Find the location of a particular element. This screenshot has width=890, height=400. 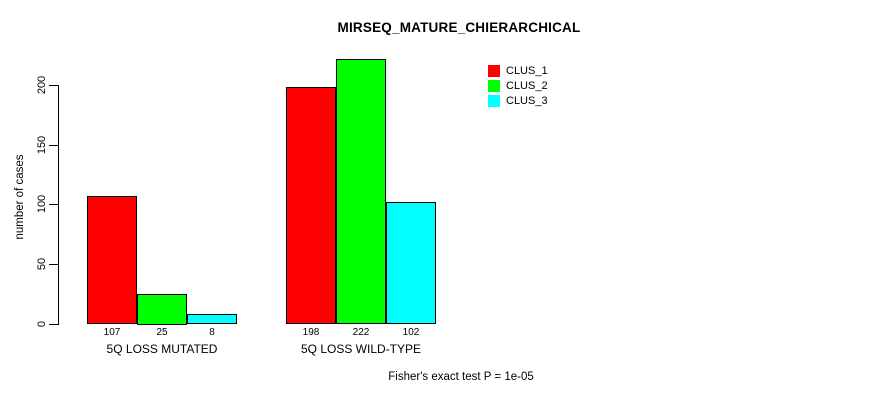

bar-clus_2-group2 is located at coordinates (361, 191).